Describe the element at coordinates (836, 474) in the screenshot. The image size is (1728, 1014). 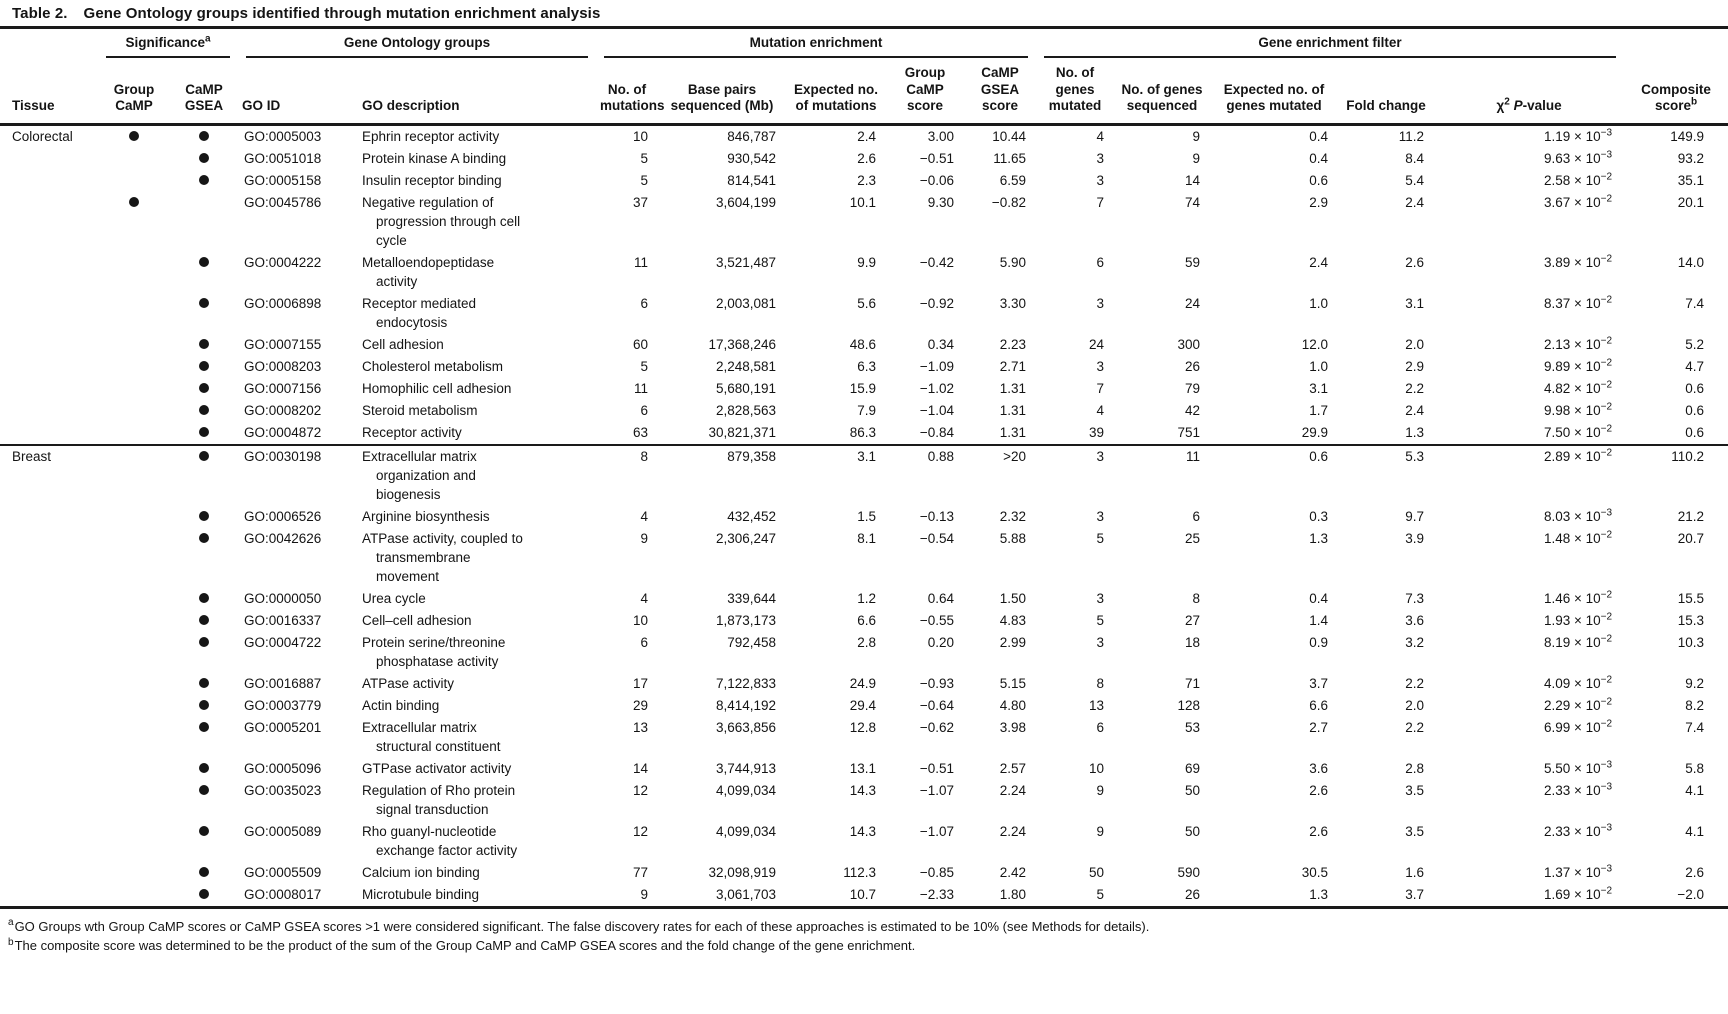
I see `expected-mutations-cell: 3.1` at that location.